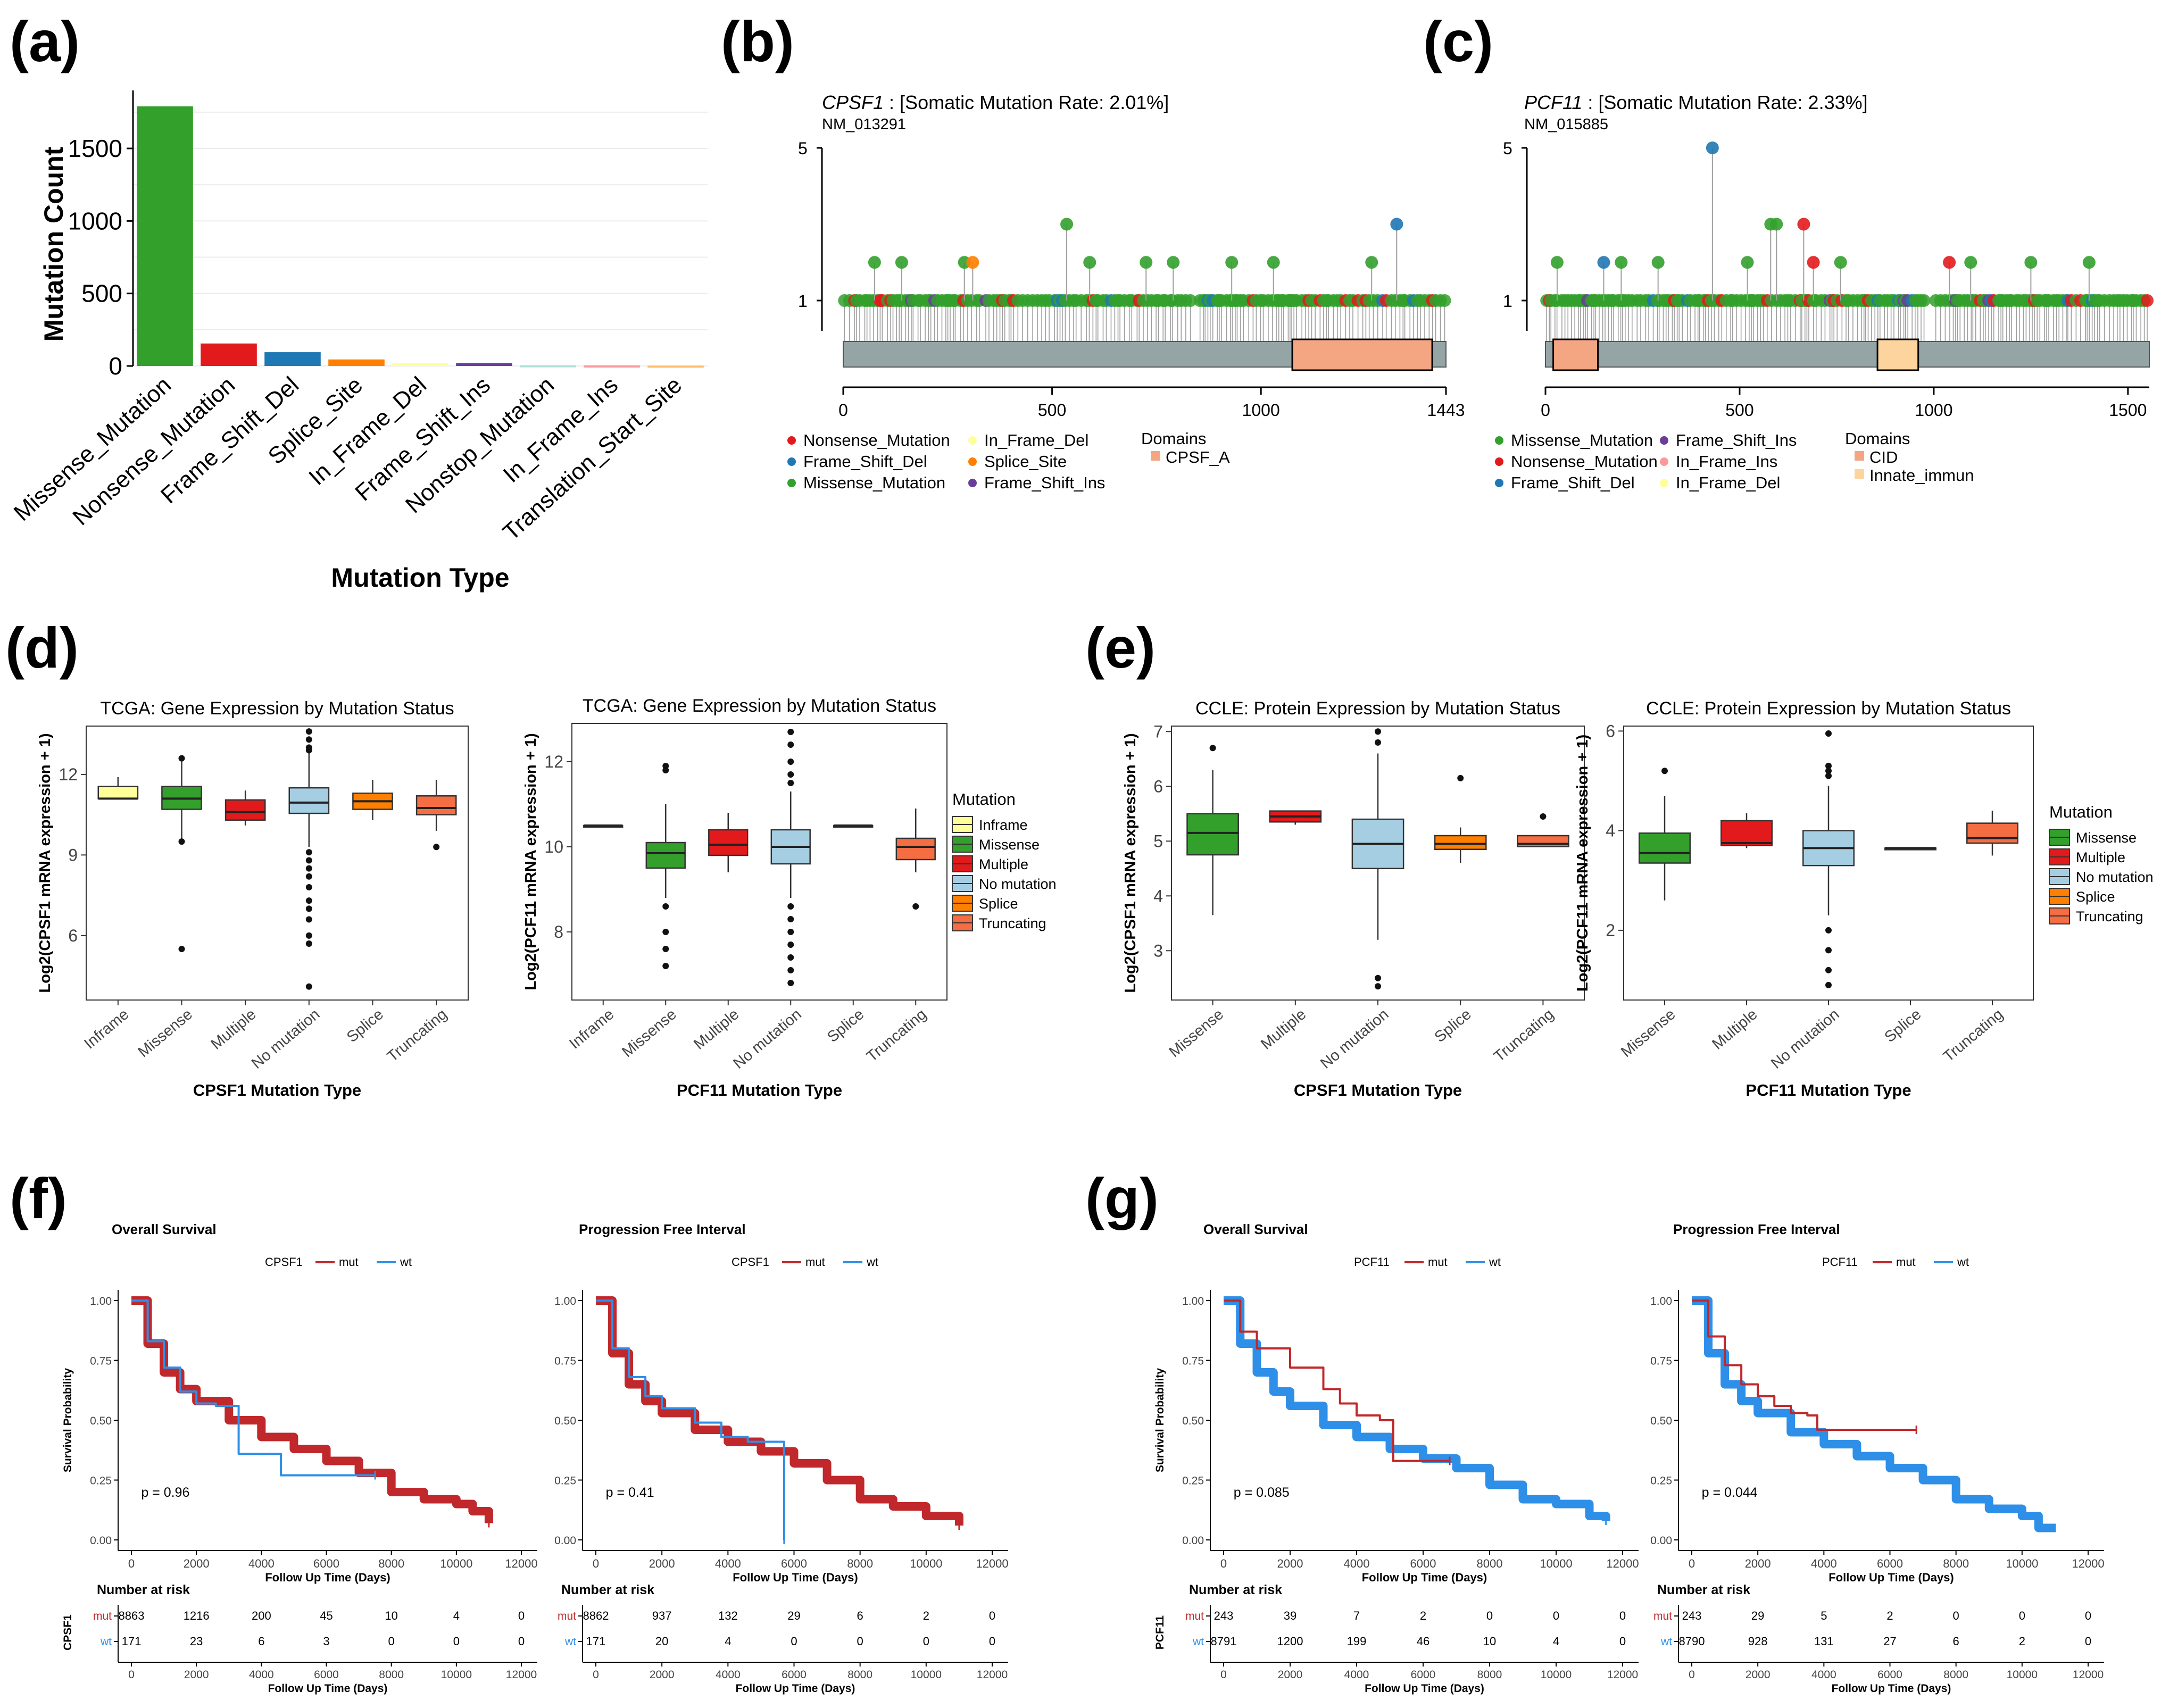  What do you see at coordinates (101, 1481) in the screenshot?
I see `y-tick-label: 0.25` at bounding box center [101, 1481].